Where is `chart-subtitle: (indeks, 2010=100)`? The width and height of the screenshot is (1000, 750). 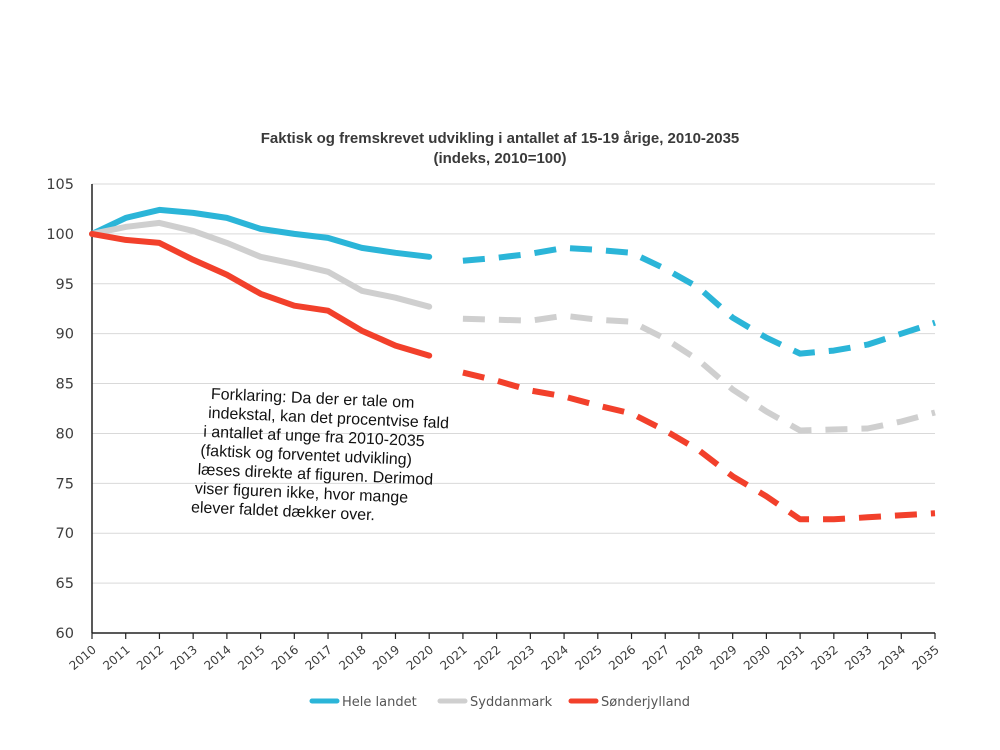
chart-subtitle: (indeks, 2010=100) is located at coordinates (499, 158).